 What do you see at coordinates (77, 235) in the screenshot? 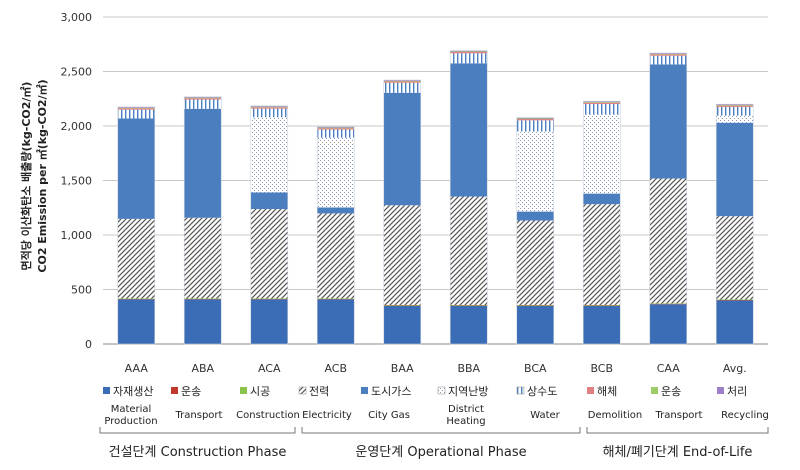
I see `y-tick-label: 1,000` at bounding box center [77, 235].